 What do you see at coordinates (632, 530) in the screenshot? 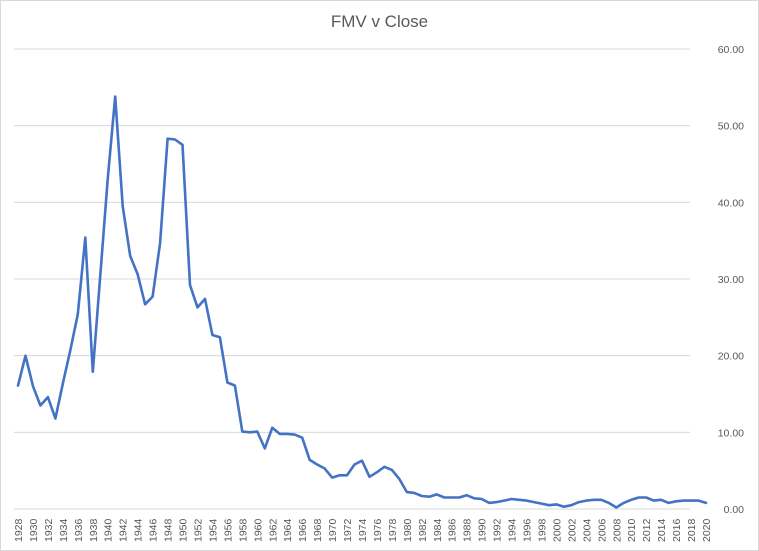
I see `x-tick-label: 2010` at bounding box center [632, 530].